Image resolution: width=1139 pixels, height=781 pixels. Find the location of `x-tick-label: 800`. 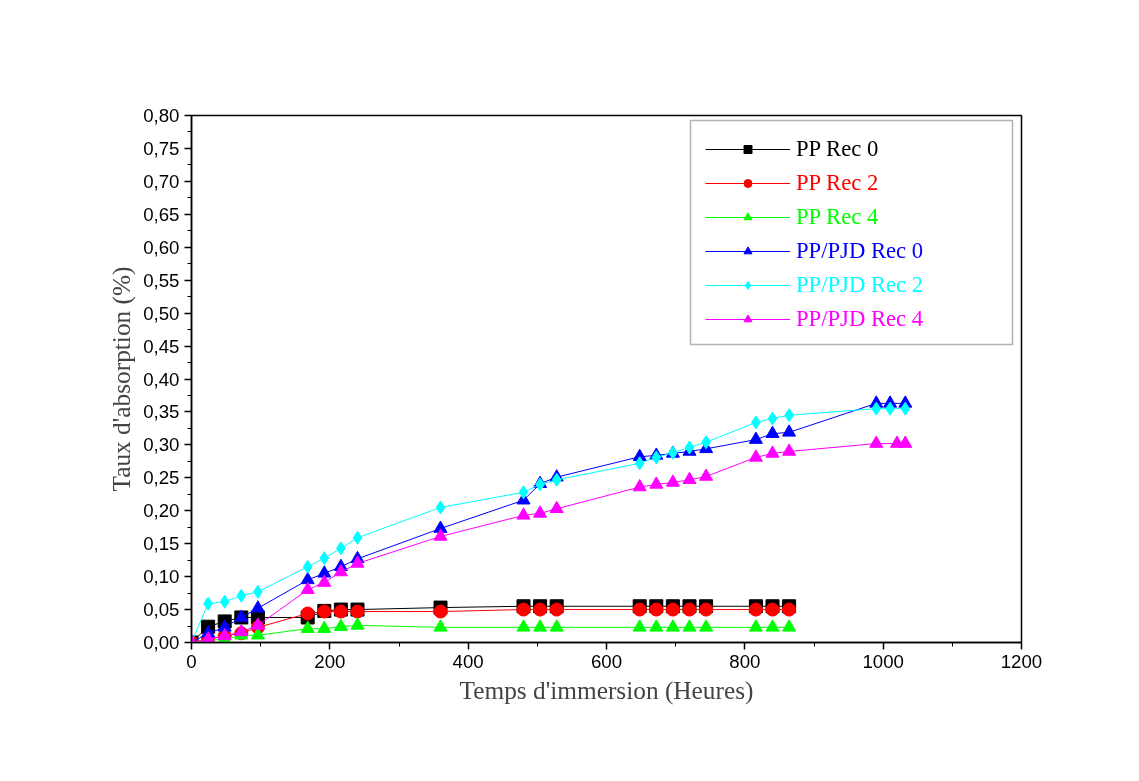

x-tick-label: 800 is located at coordinates (745, 661).